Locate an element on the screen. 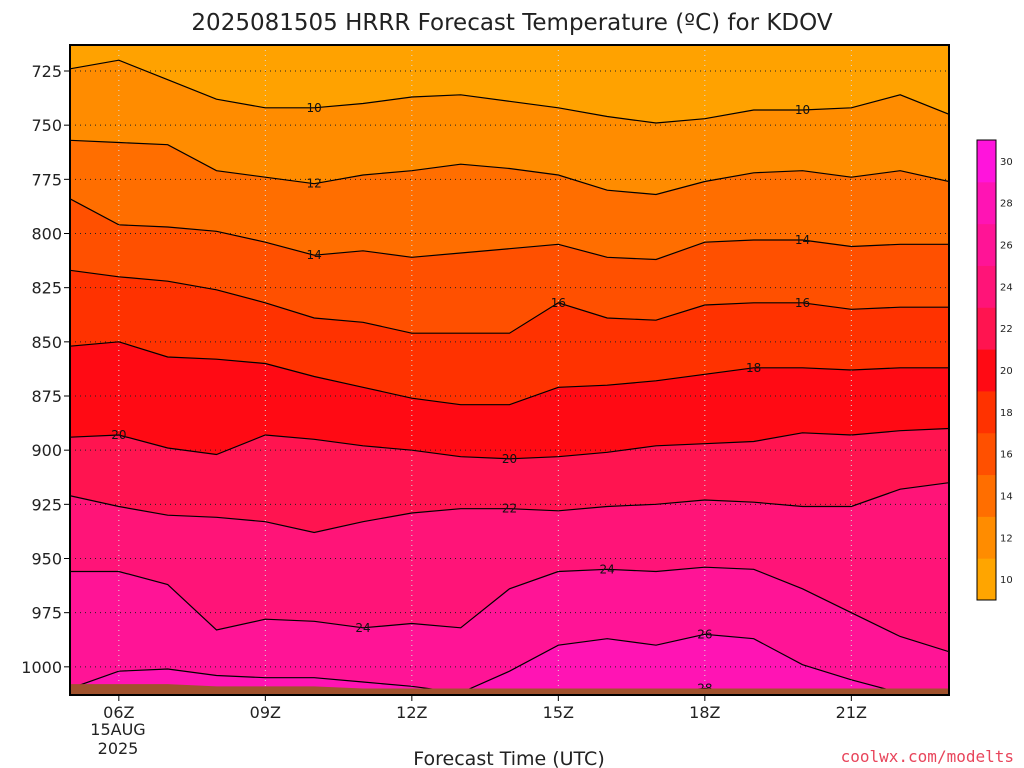 The height and width of the screenshot is (768, 1024). colorbar-frame is located at coordinates (986, 370).